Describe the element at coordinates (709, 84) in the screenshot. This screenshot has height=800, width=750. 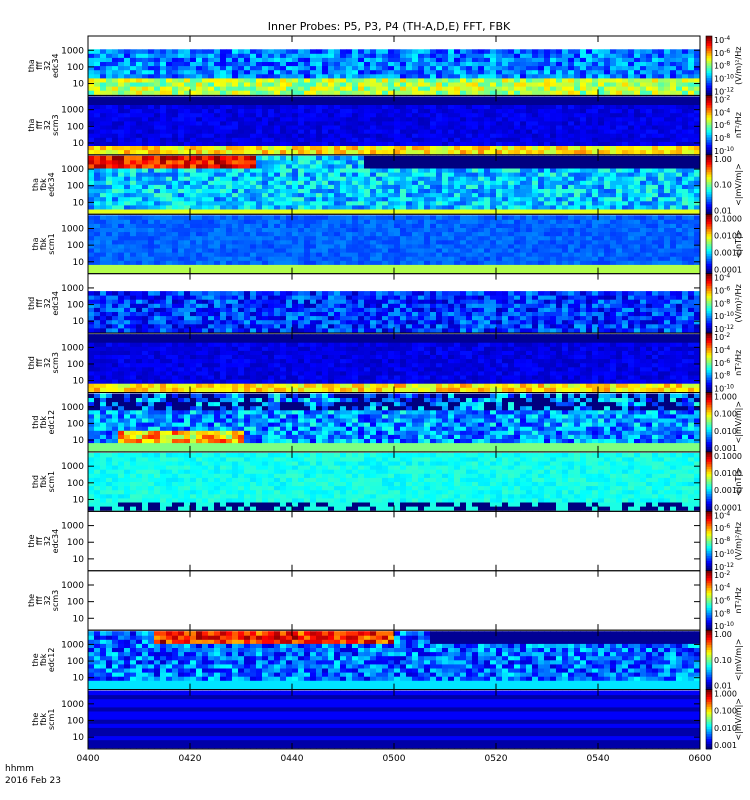
I see `colorbar-swatch` at that location.